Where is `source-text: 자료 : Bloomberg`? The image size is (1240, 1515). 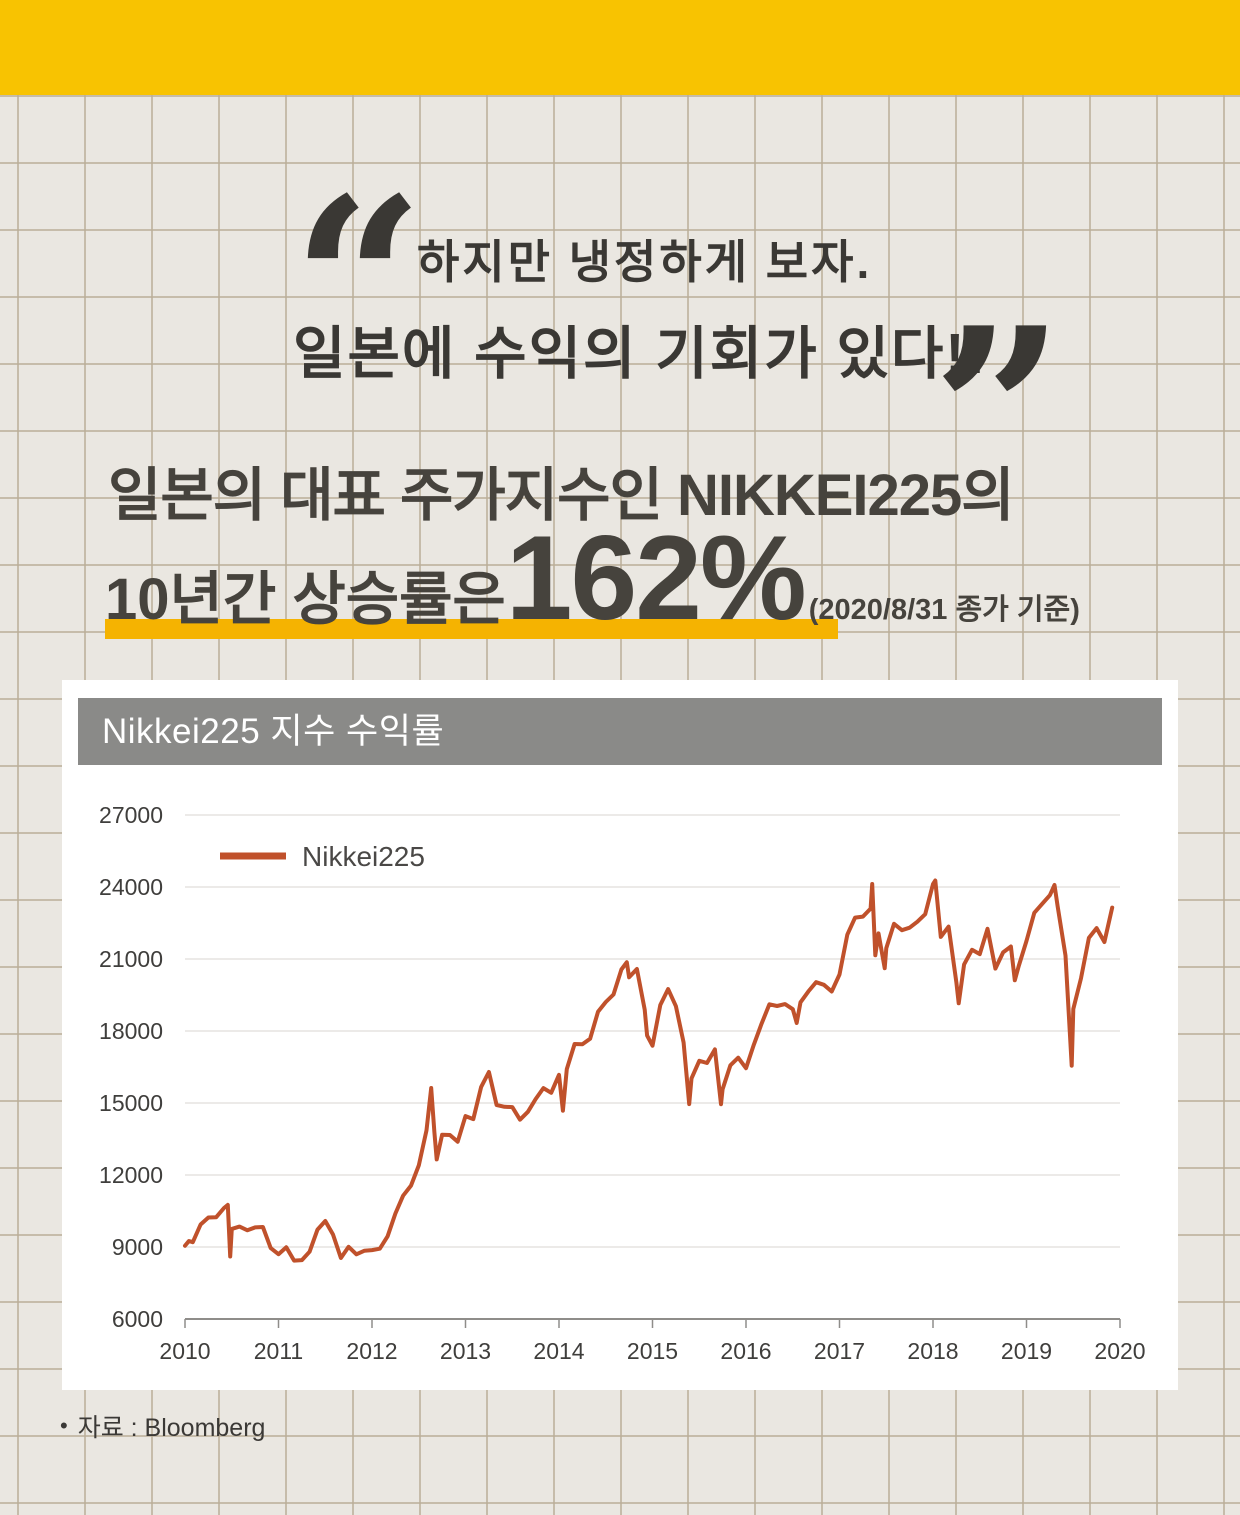
source-text: 자료 : Bloomberg is located at coordinates (171, 1428).